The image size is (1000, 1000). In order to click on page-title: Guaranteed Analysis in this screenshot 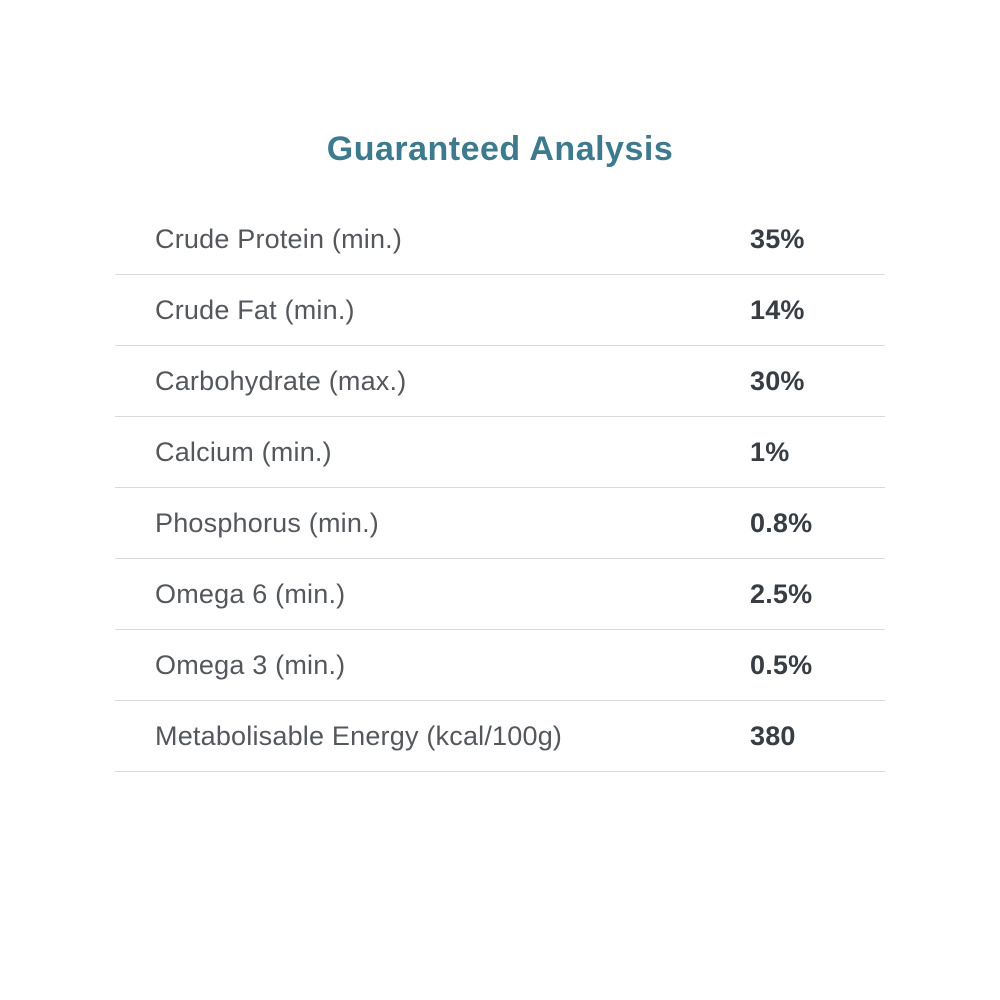, I will do `click(500, 149)`.